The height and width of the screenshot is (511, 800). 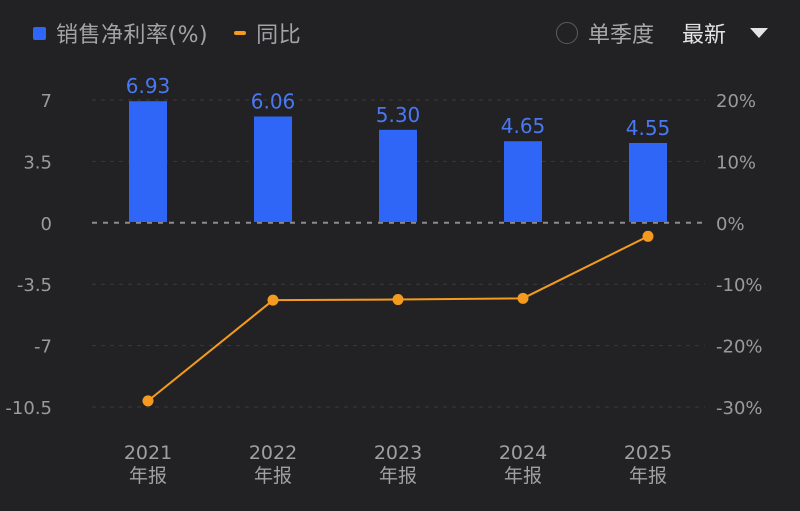 I want to click on x-axis-year: 2021, so click(x=148, y=453).